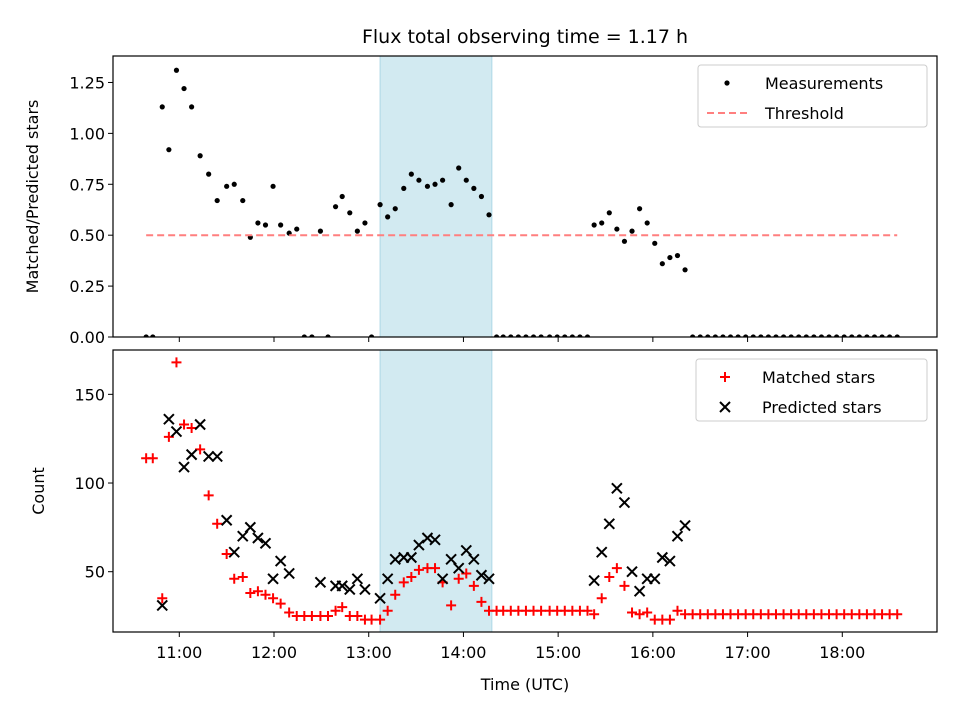  Describe the element at coordinates (95, 572) in the screenshot. I see `bottom-y-tick-label: 50` at that location.